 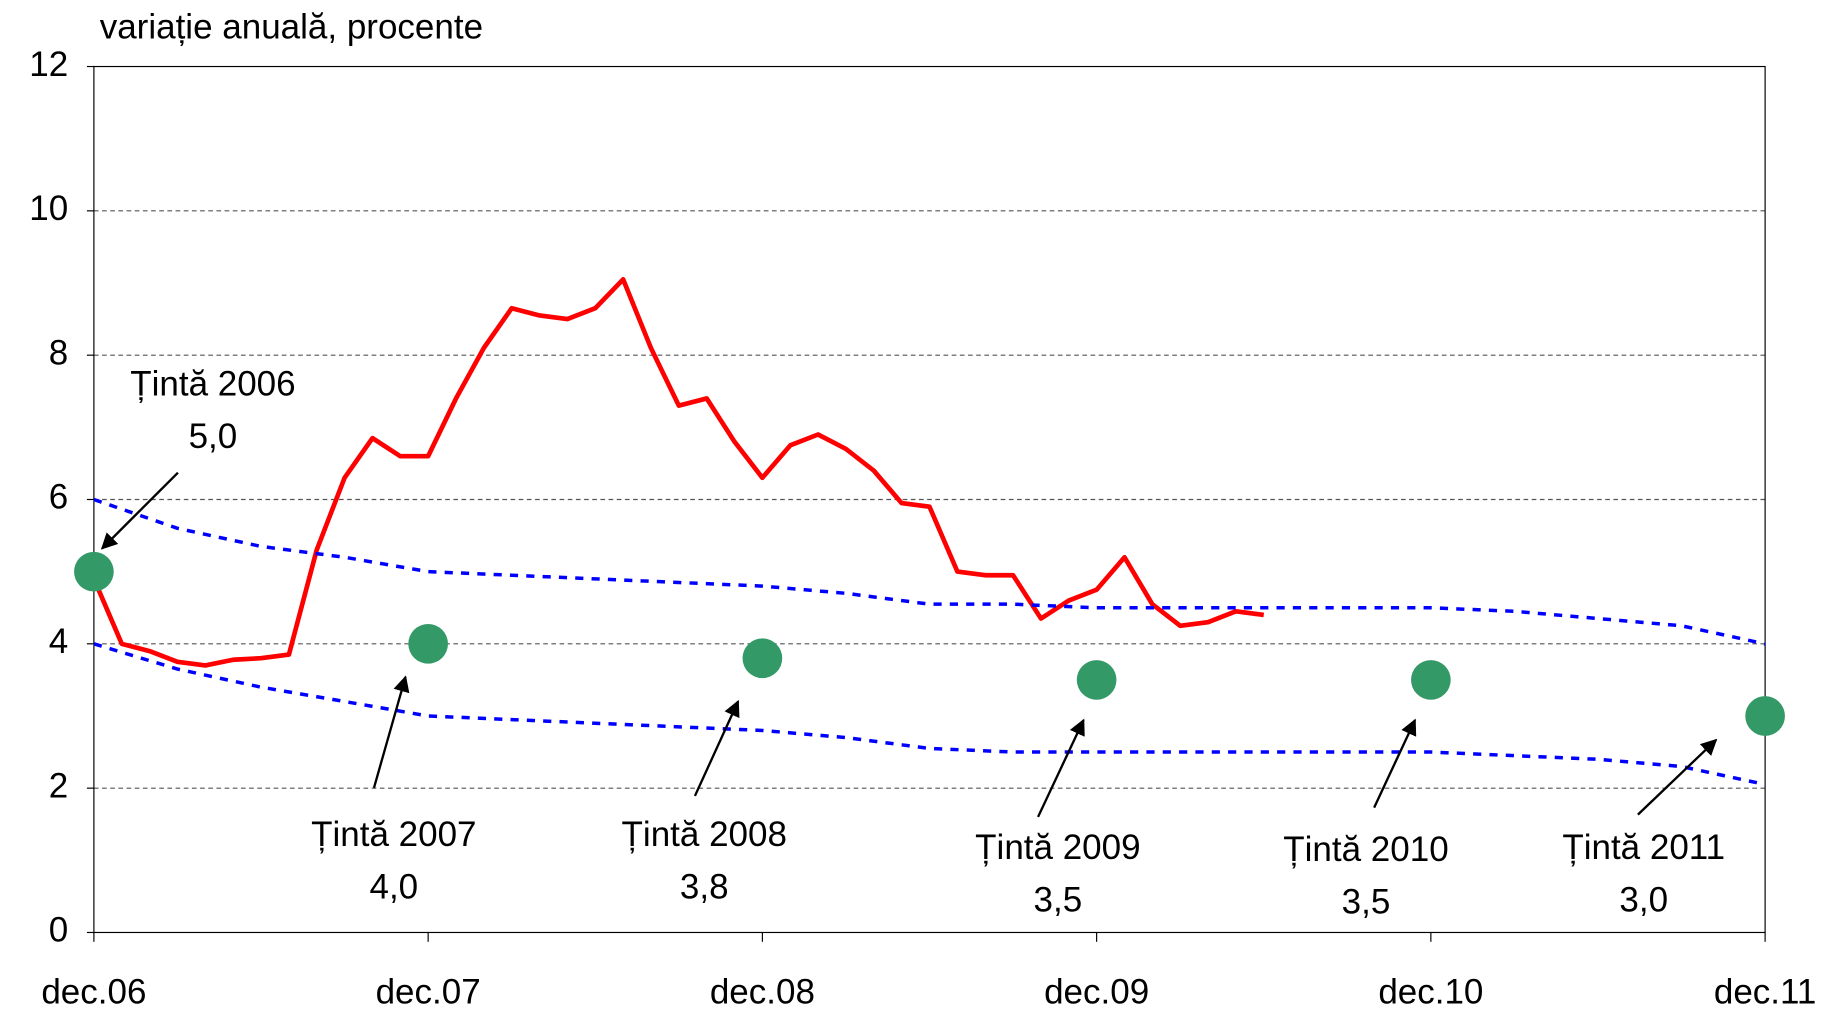 I want to click on x-tick-label: dec.08, so click(x=762, y=992).